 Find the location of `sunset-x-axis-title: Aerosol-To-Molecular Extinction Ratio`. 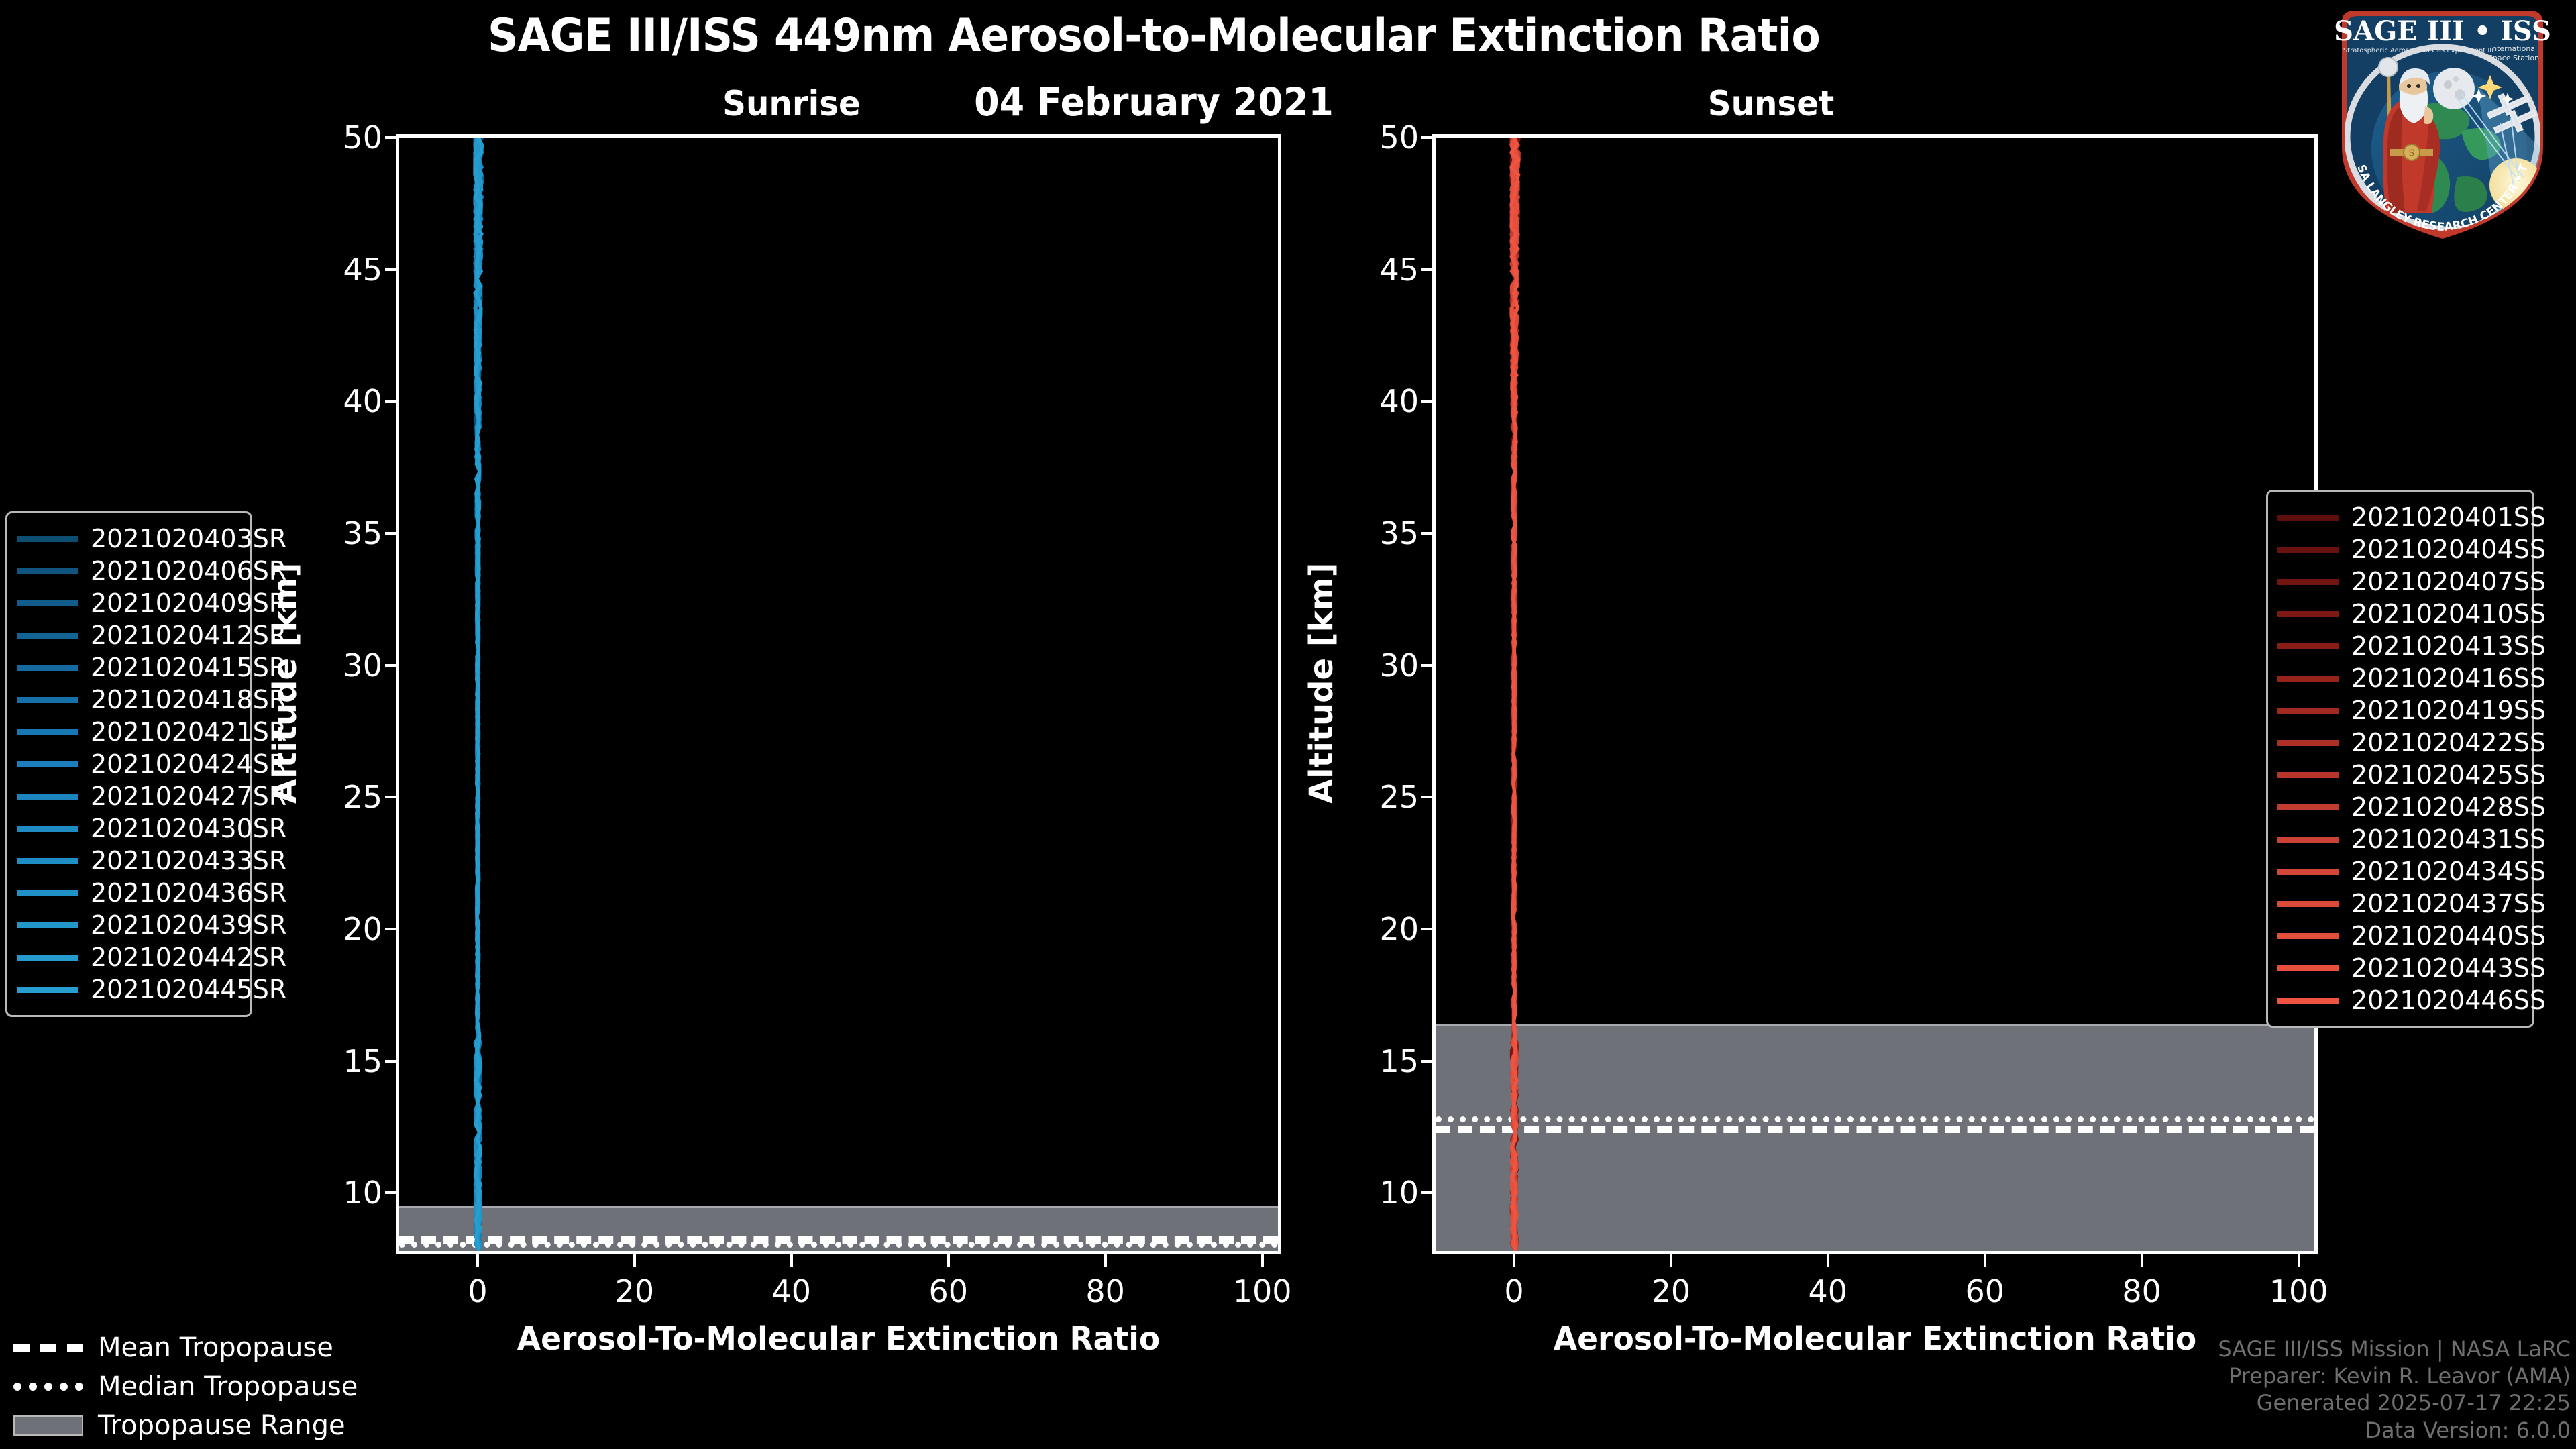

sunset-x-axis-title: Aerosol-To-Molecular Extinction Ratio is located at coordinates (1875, 1339).